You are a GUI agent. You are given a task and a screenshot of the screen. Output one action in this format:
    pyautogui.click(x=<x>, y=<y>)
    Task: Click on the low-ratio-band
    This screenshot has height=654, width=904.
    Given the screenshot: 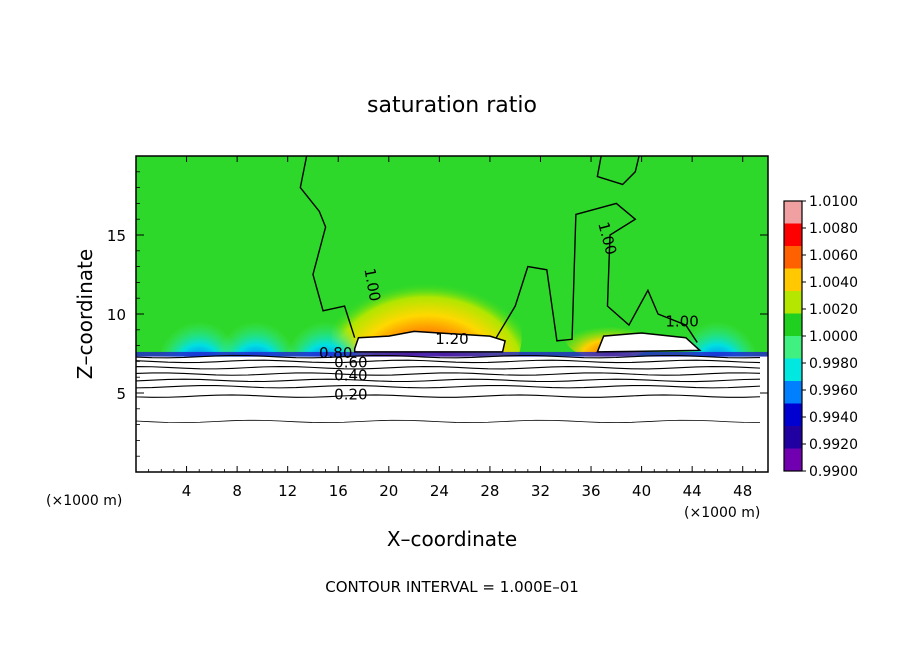 What is the action you would take?
    pyautogui.click(x=452, y=354)
    